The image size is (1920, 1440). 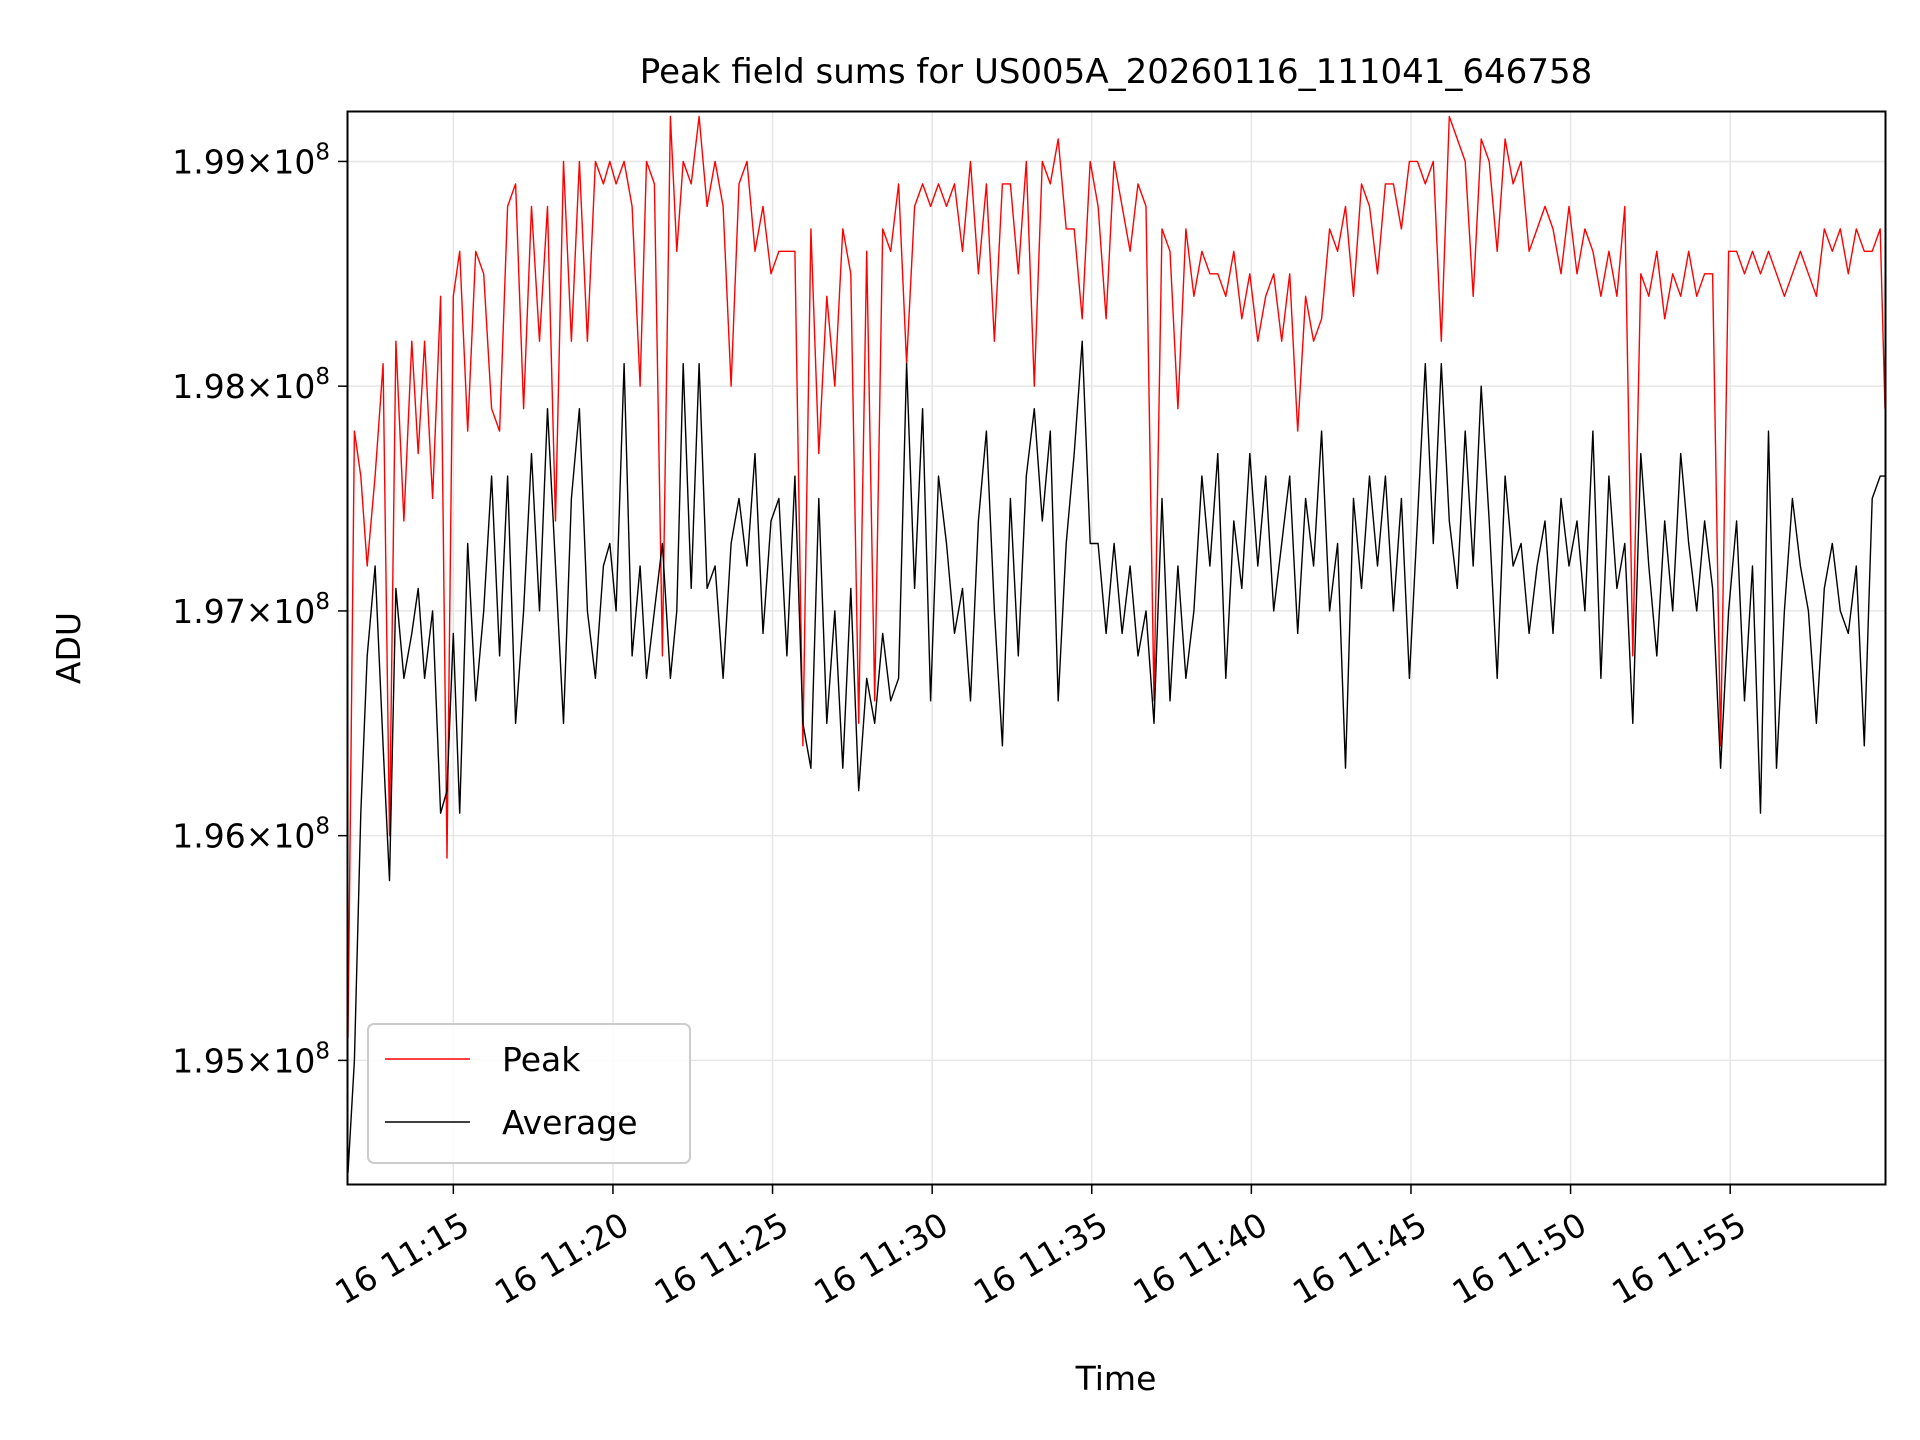 I want to click on legend-label-peak: Peak, so click(x=541, y=1059).